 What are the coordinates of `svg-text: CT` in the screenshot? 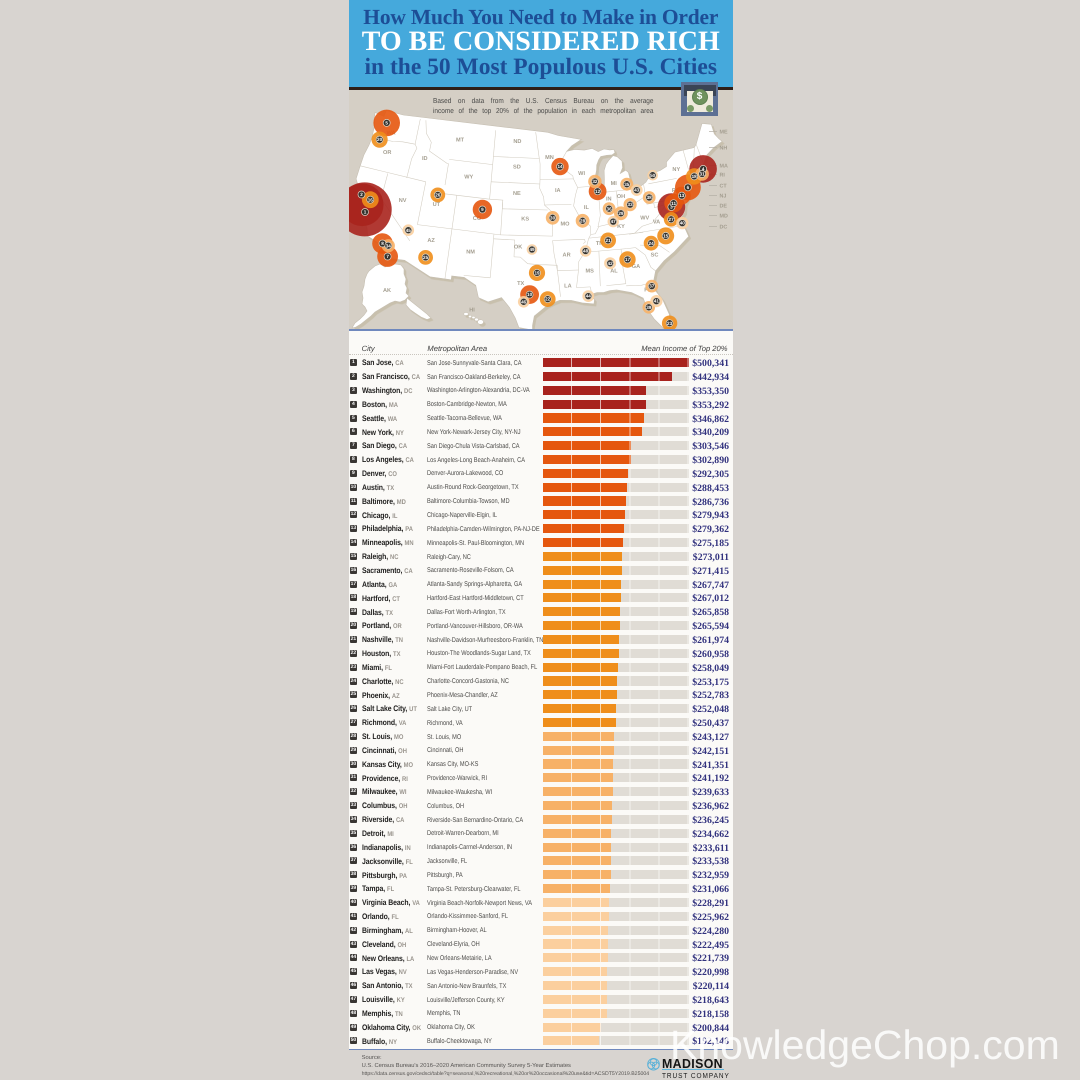 It's located at (724, 187).